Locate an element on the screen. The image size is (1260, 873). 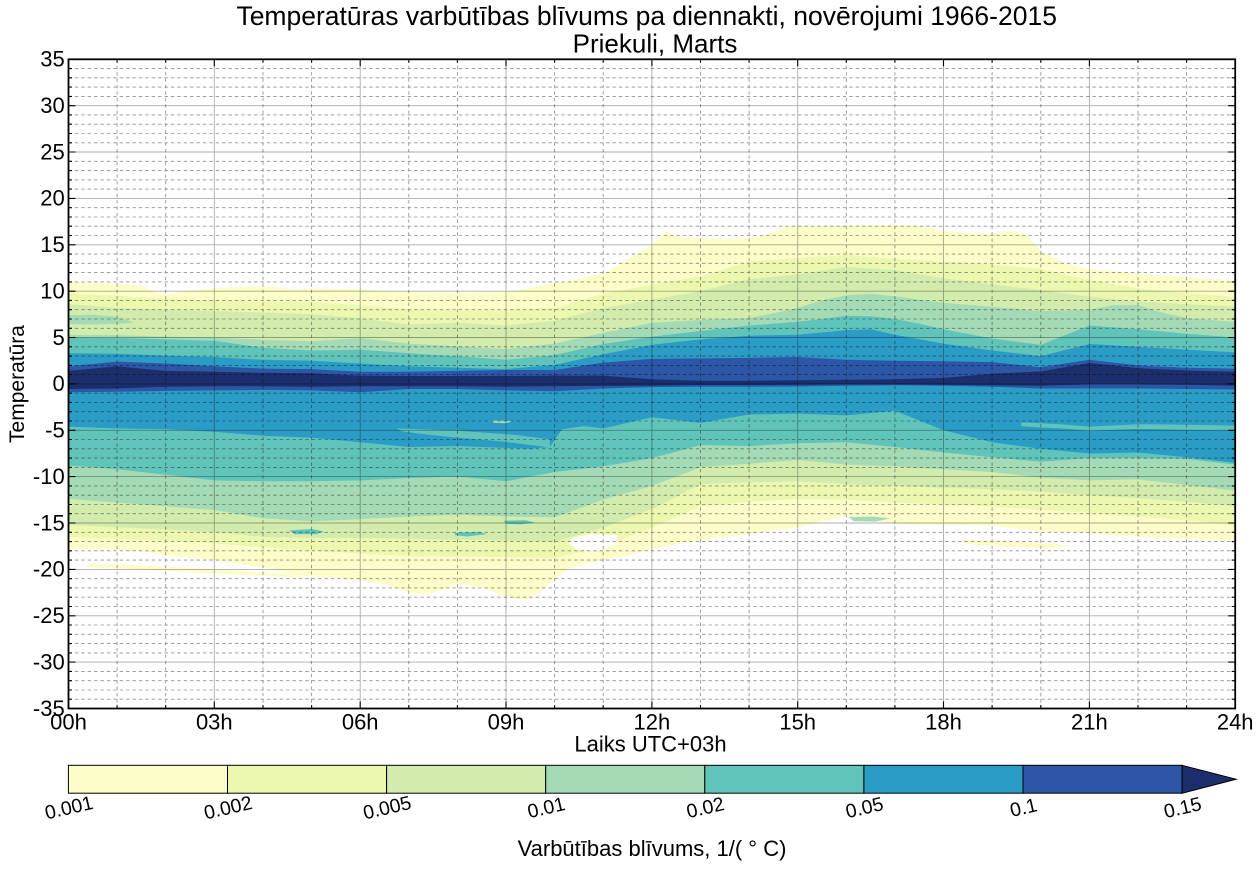
svg-text: -25 is located at coordinates (49, 615).